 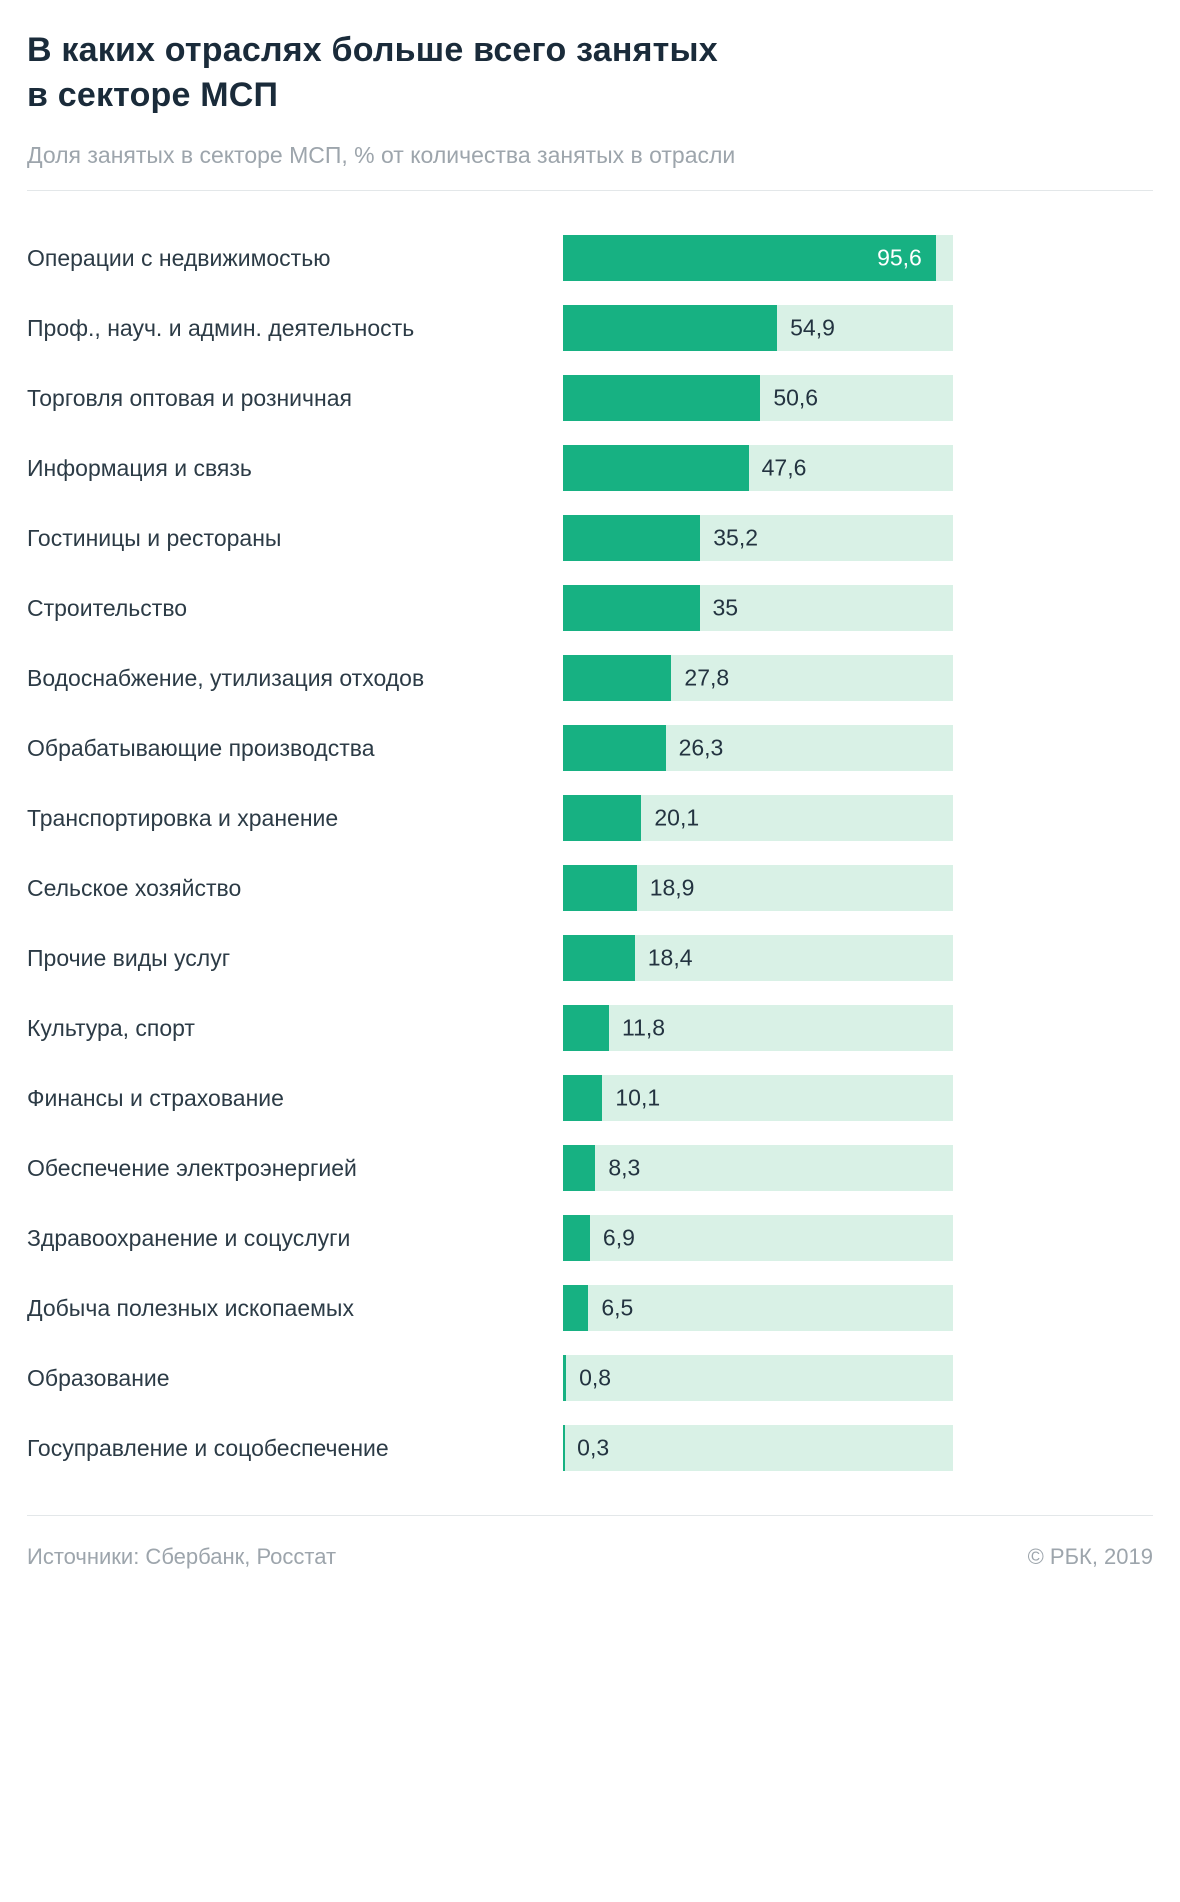 I want to click on value-label: 18,9, so click(x=672, y=887).